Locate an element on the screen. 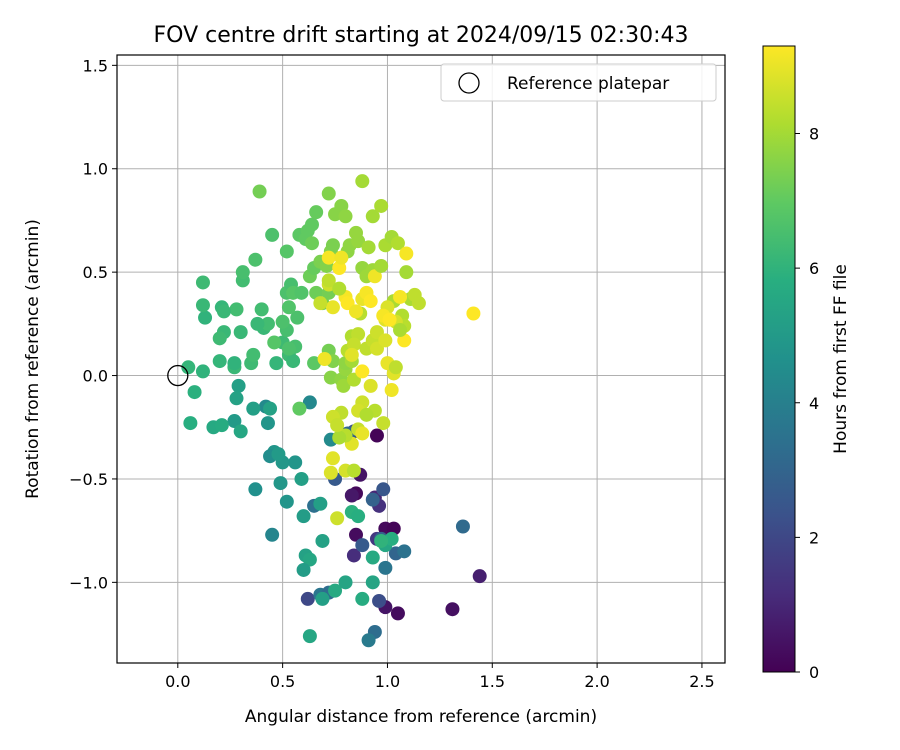 This screenshot has height=750, width=900. y-tick-label: 0.0 is located at coordinates (95, 376).